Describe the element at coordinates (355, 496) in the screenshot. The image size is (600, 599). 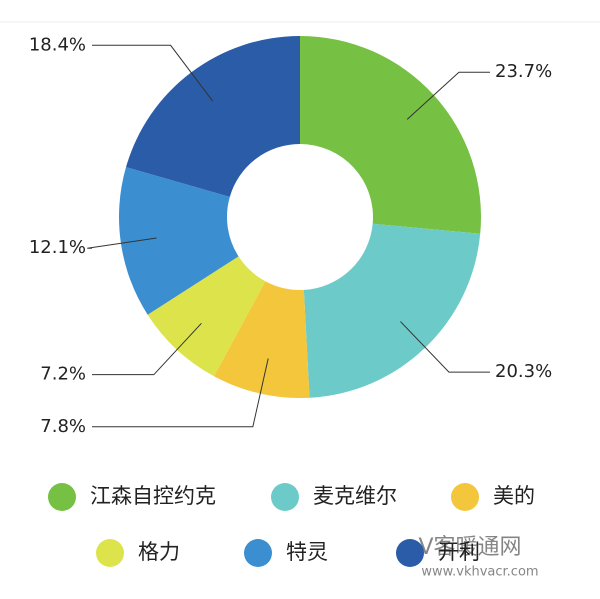
I see `legend-label: 麦克维尔` at that location.